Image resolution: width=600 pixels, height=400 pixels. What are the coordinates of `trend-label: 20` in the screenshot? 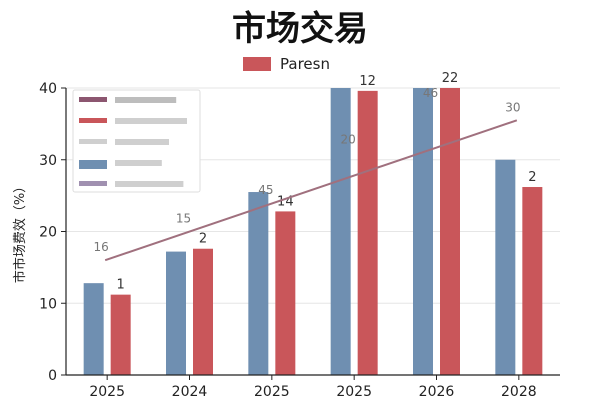 It's located at (348, 140).